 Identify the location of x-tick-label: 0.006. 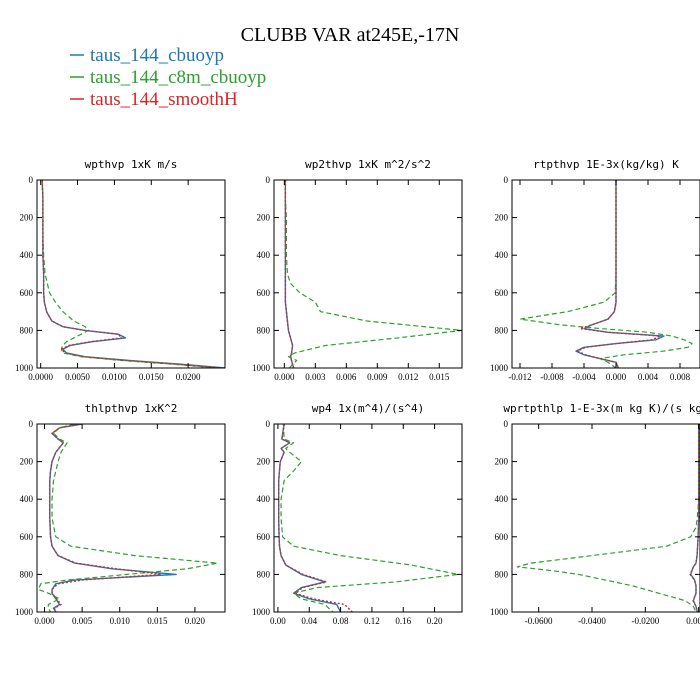
(346, 377).